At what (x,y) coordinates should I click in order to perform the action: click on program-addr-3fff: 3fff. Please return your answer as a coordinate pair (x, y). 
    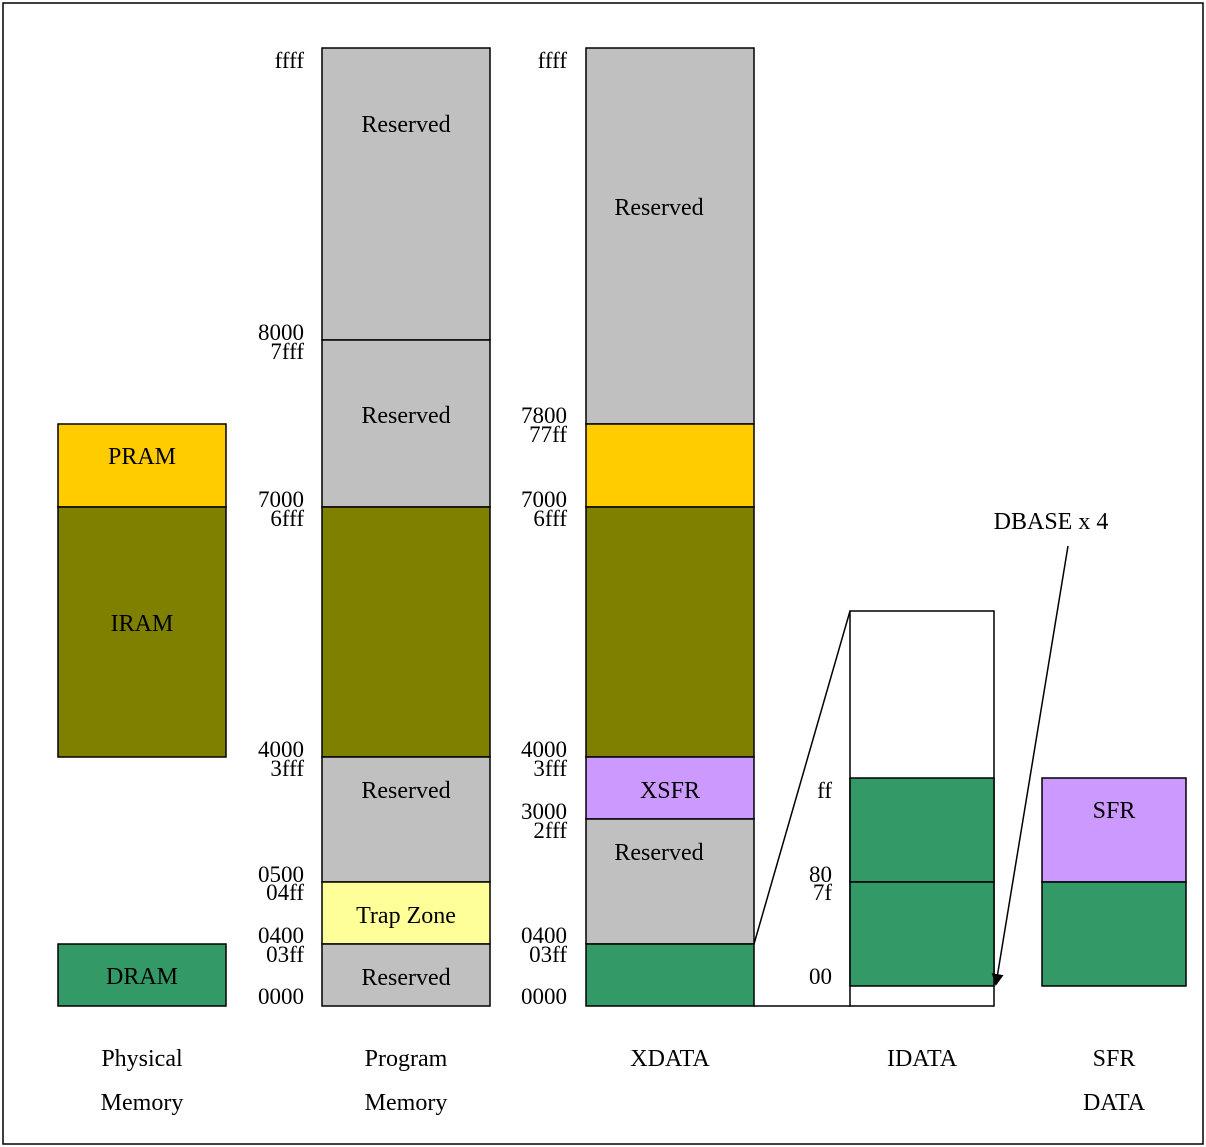
    Looking at the image, I should click on (287, 768).